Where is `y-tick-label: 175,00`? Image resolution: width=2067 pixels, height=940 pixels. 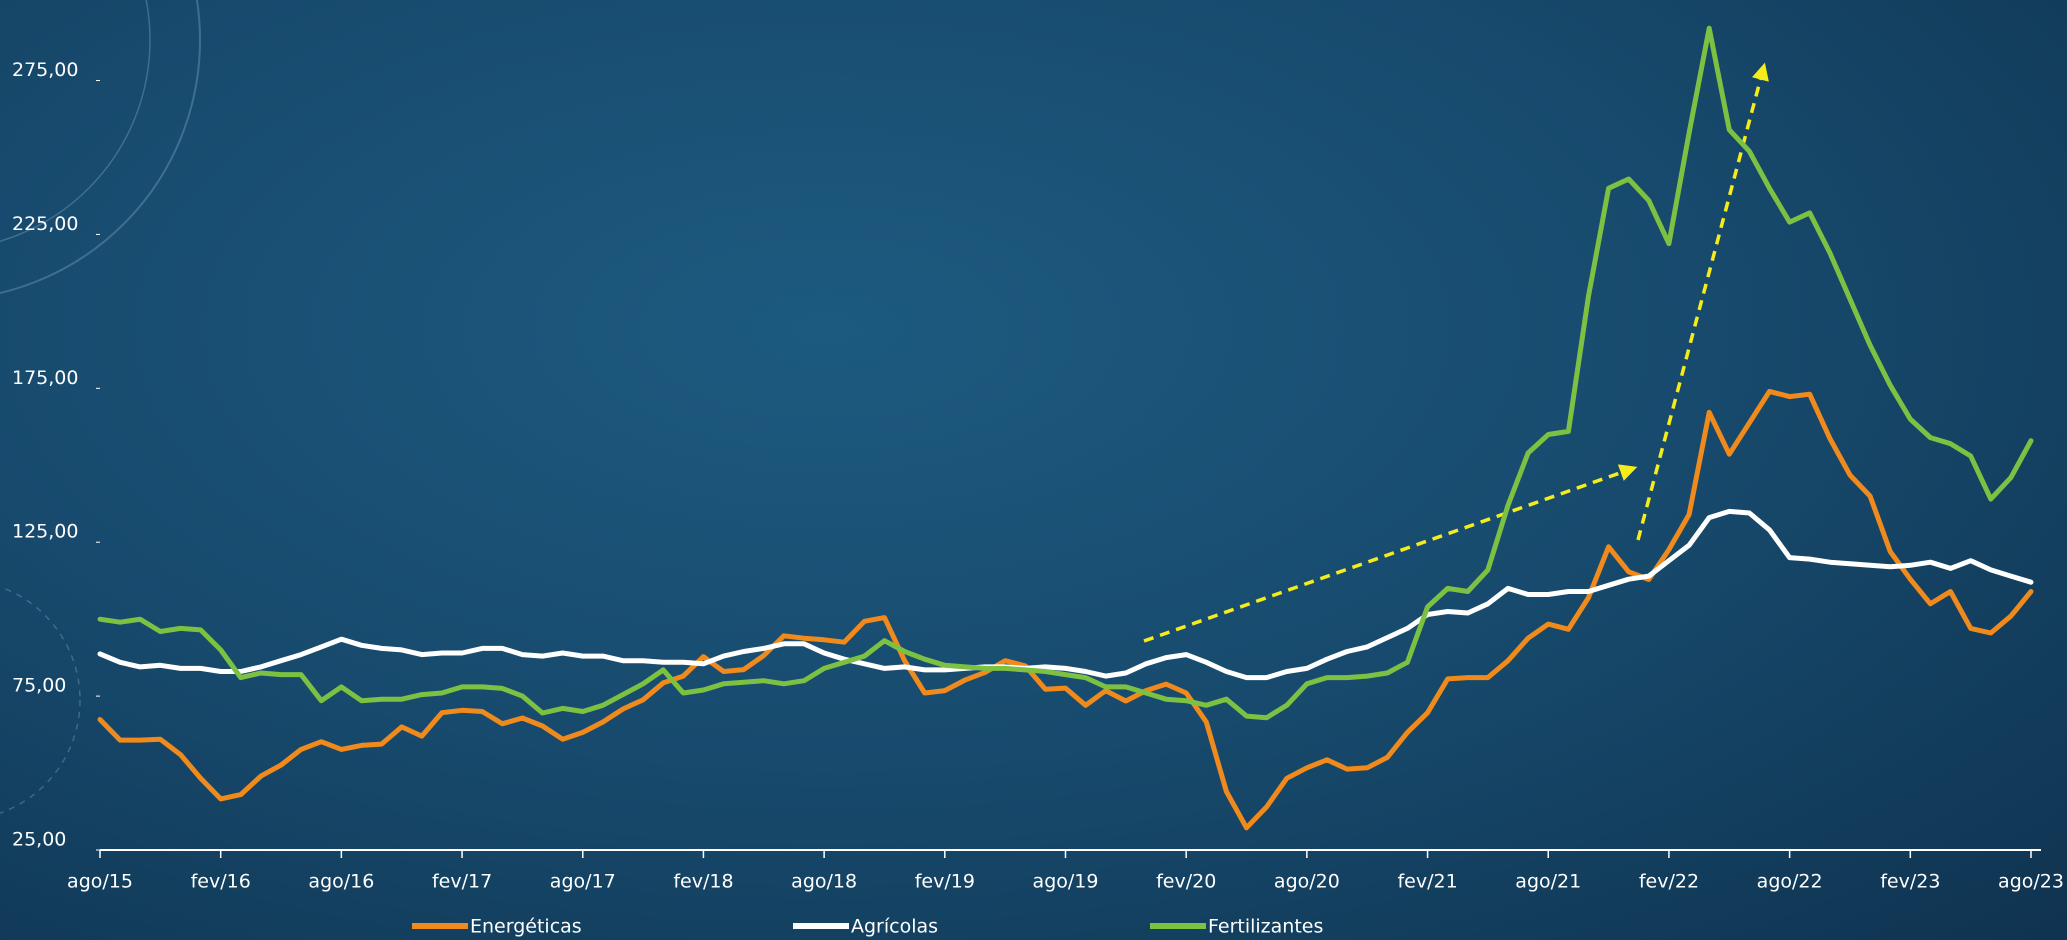 y-tick-label: 175,00 is located at coordinates (45, 378).